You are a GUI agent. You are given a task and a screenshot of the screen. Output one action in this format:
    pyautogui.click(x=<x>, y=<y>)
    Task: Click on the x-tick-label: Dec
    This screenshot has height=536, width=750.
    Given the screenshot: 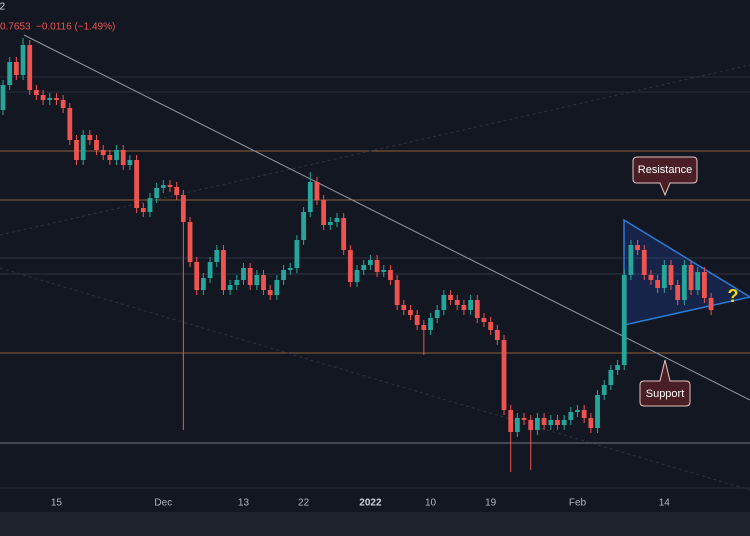 What is the action you would take?
    pyautogui.click(x=163, y=503)
    